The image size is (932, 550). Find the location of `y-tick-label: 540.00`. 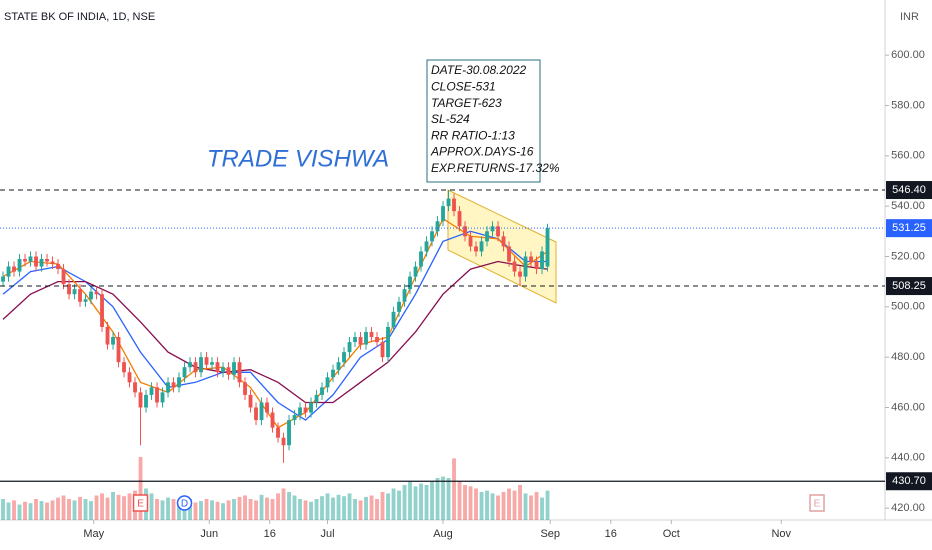

y-tick-label: 540.00 is located at coordinates (908, 206).